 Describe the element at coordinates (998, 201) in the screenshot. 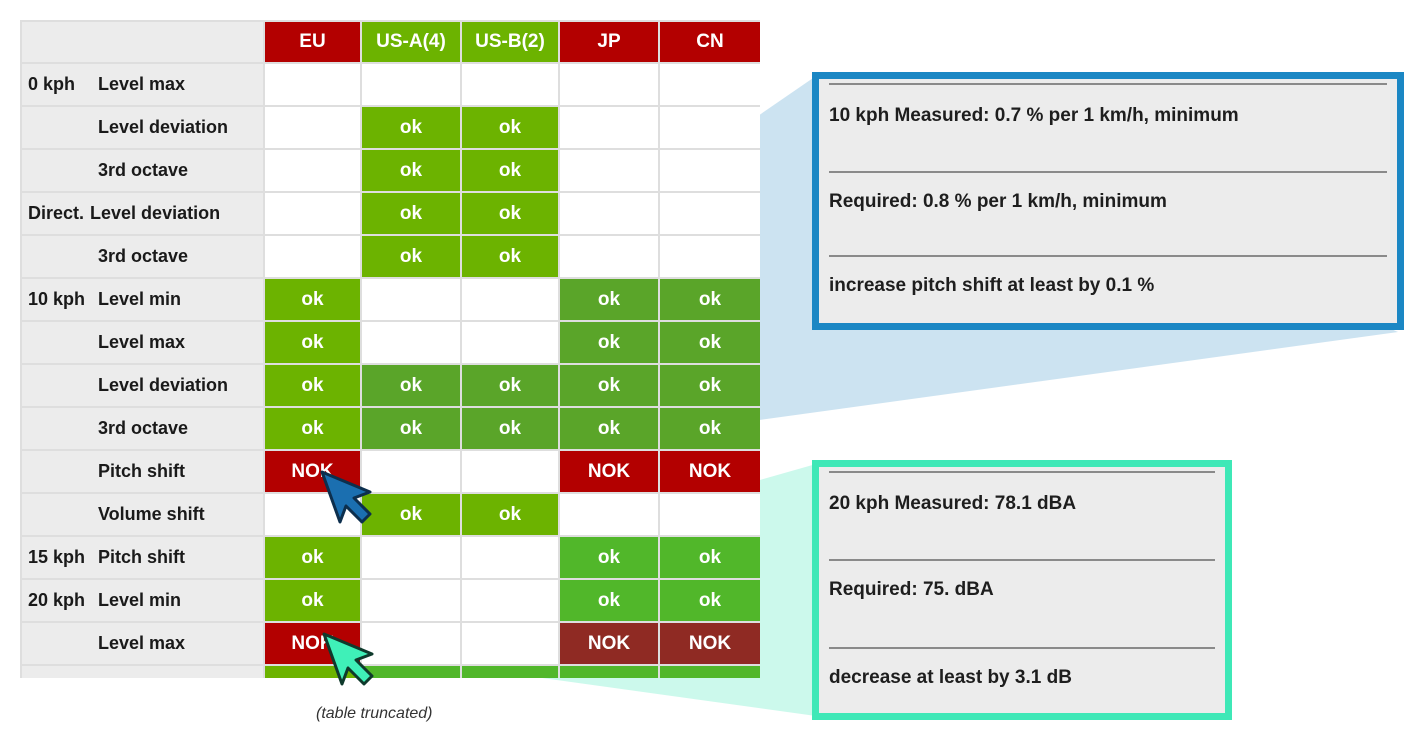

I see `pitch-required: Required: 0.8 % per 1 km/h, minimum` at that location.